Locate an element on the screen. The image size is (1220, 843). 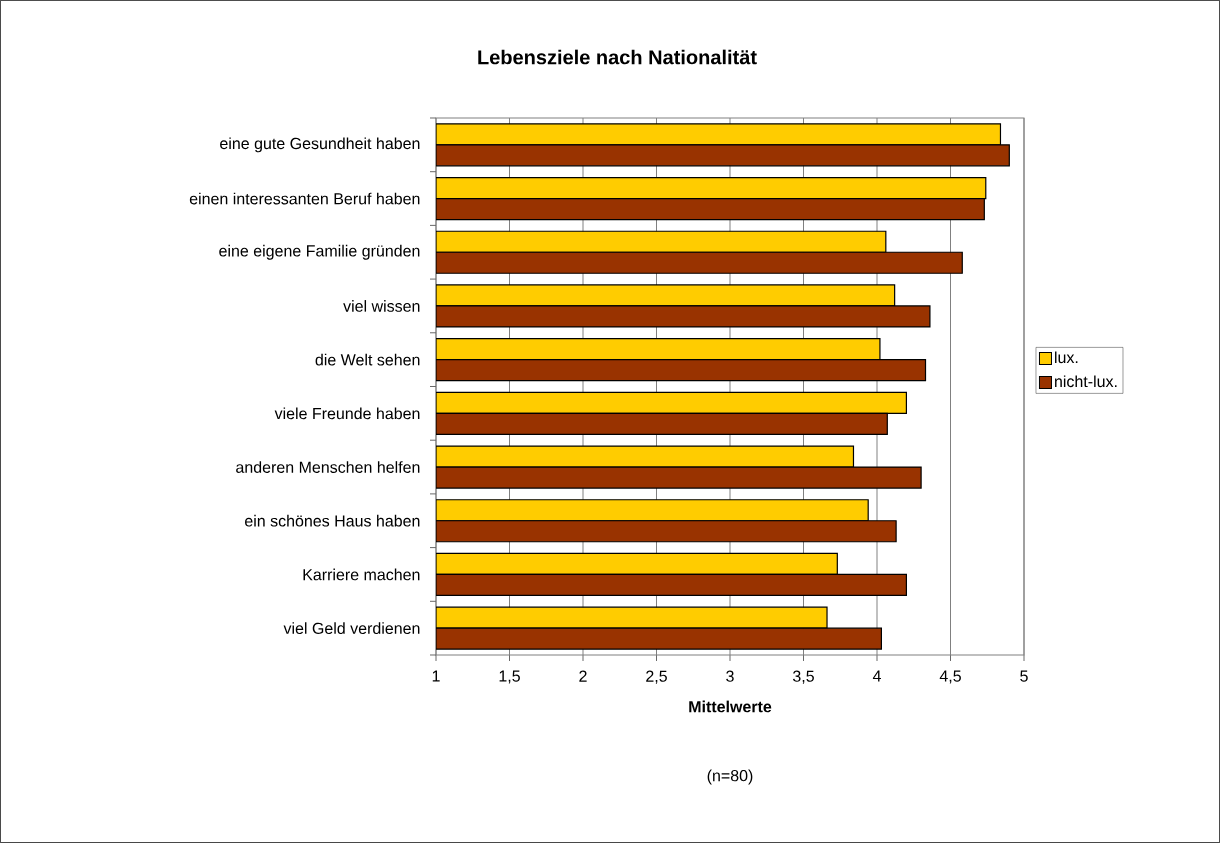
x-tick-label: 4,5 is located at coordinates (950, 677).